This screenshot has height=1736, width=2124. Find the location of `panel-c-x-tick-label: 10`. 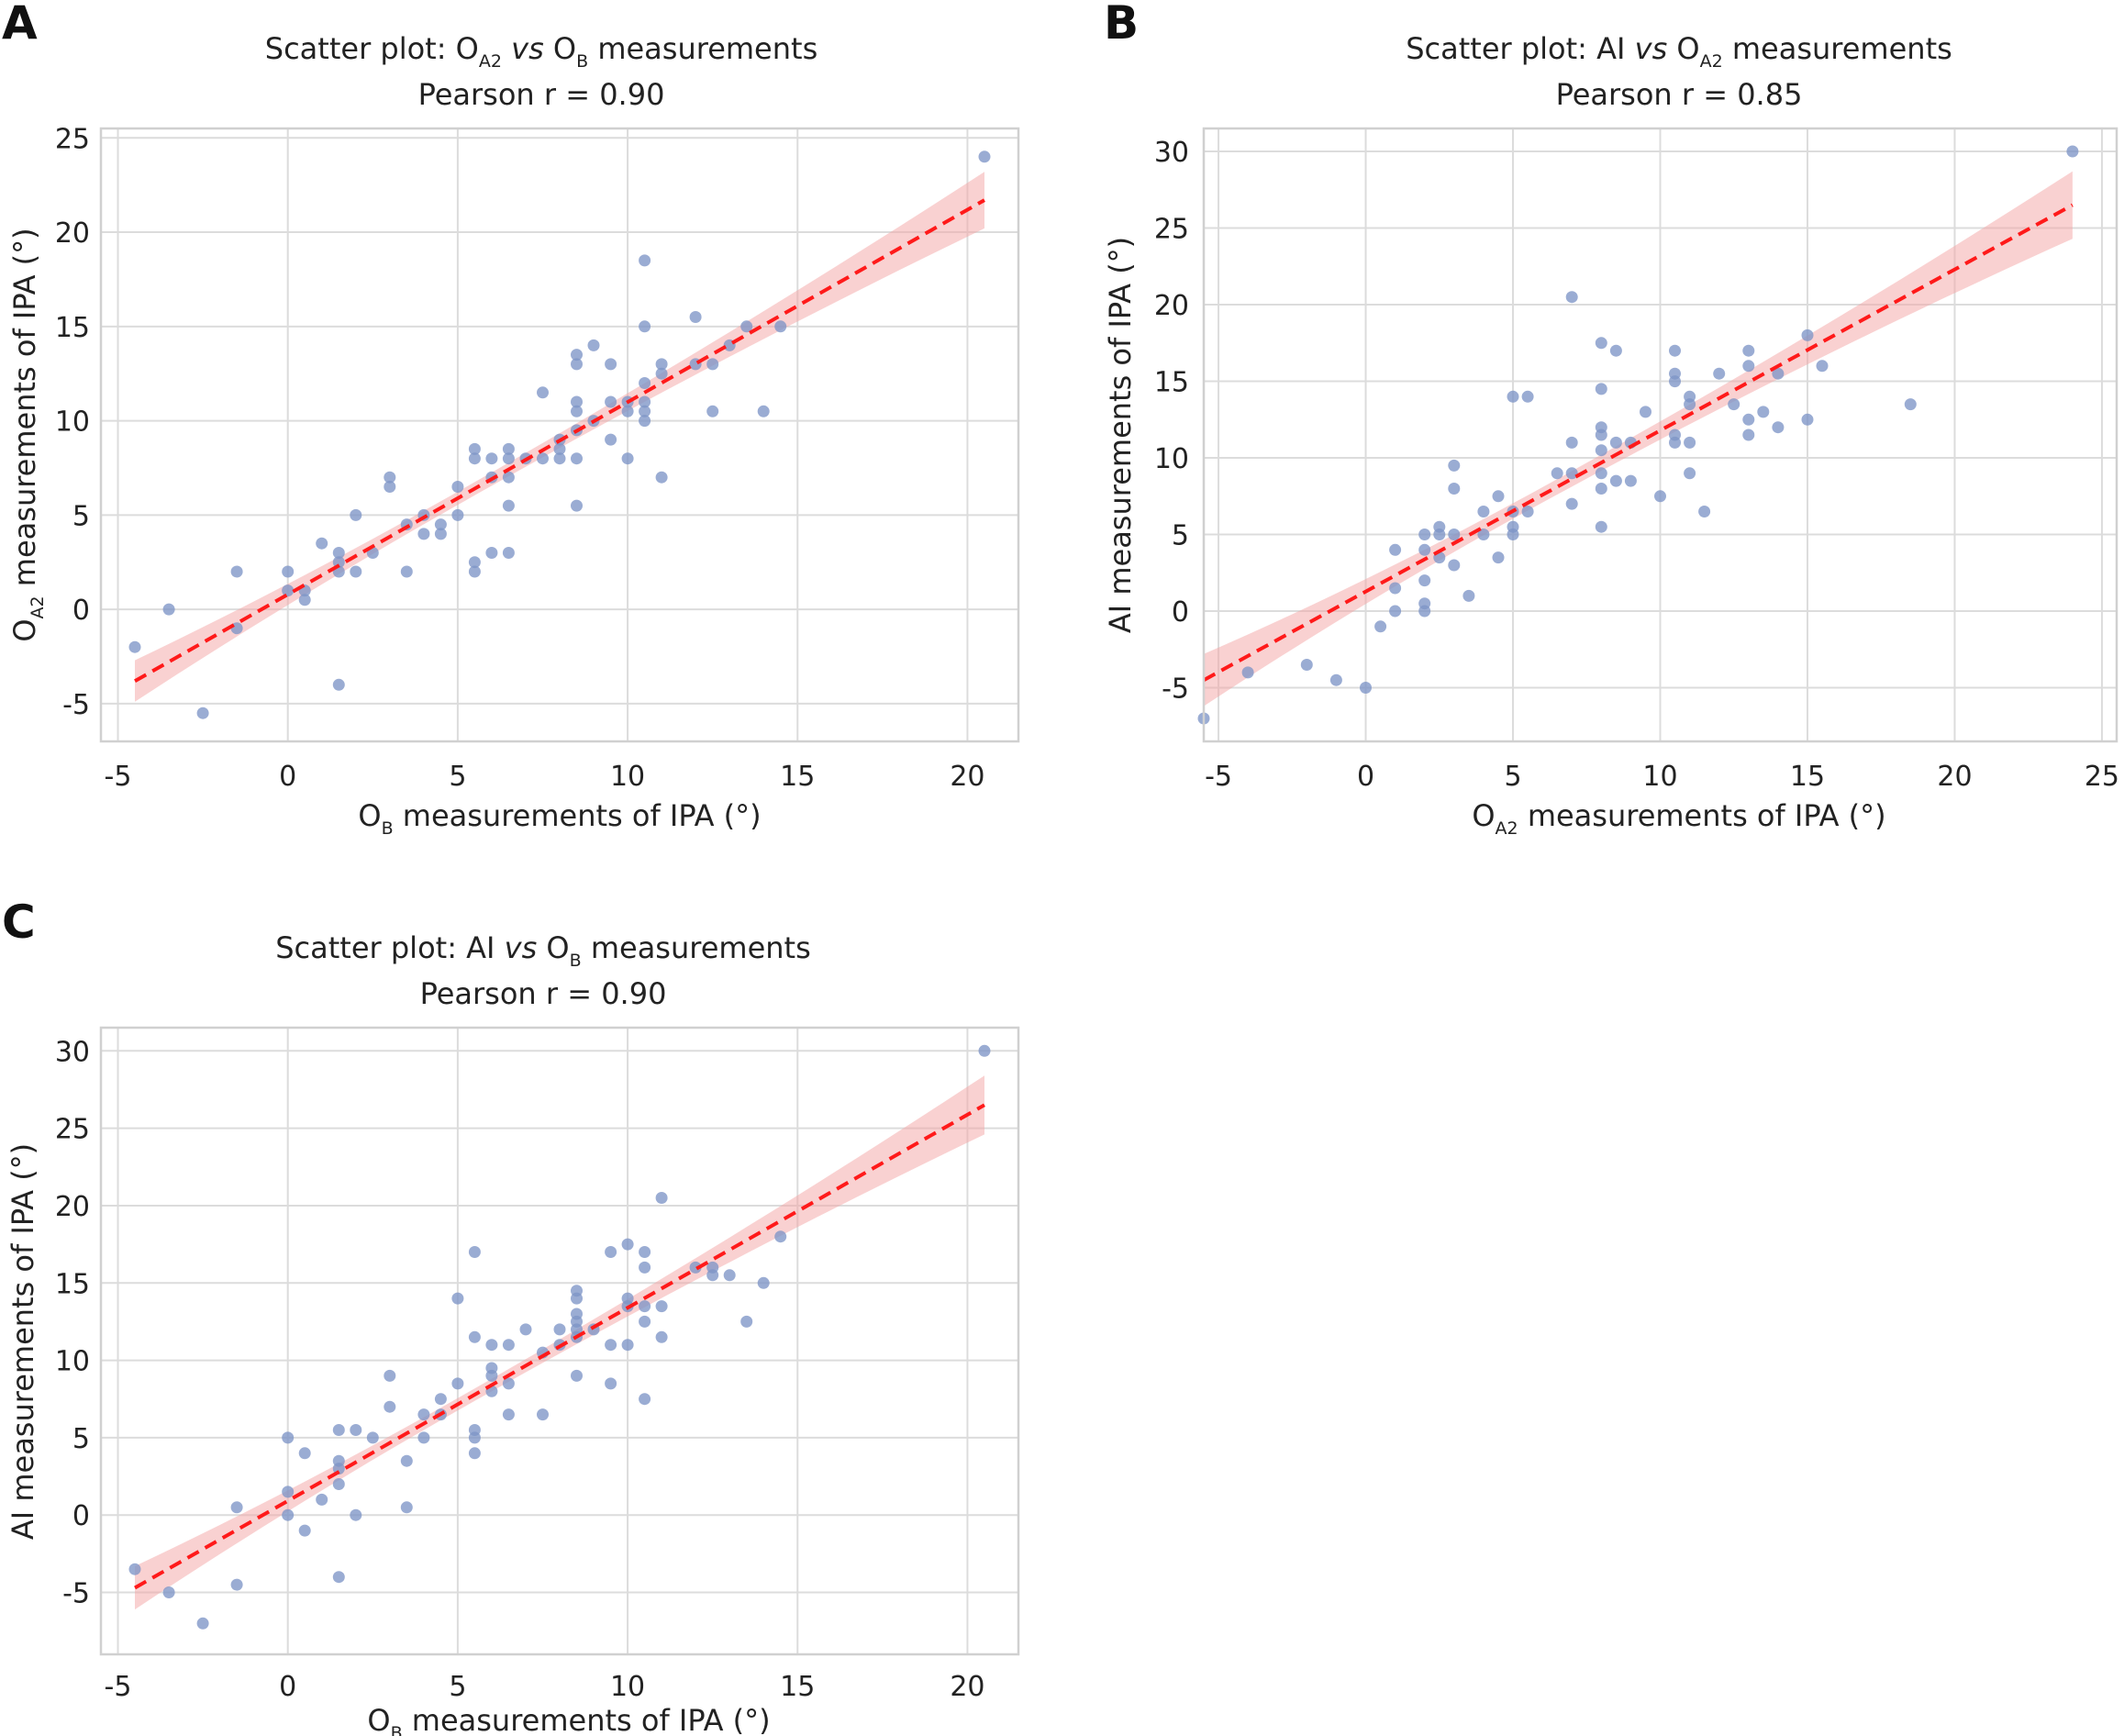

panel-c-x-tick-label: 10 is located at coordinates (627, 1687).